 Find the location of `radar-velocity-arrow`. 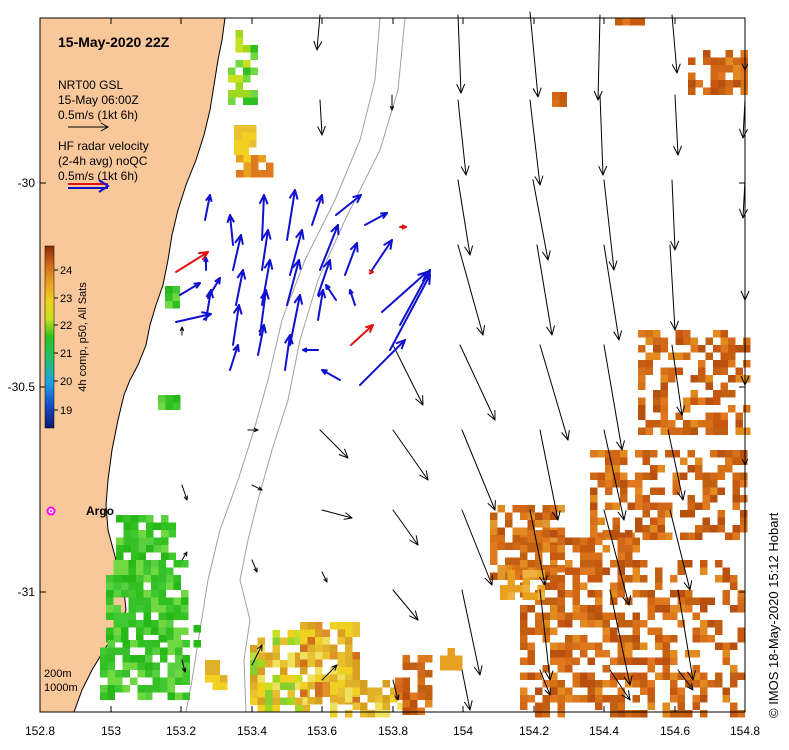

radar-velocity-arrow is located at coordinates (331, 375).